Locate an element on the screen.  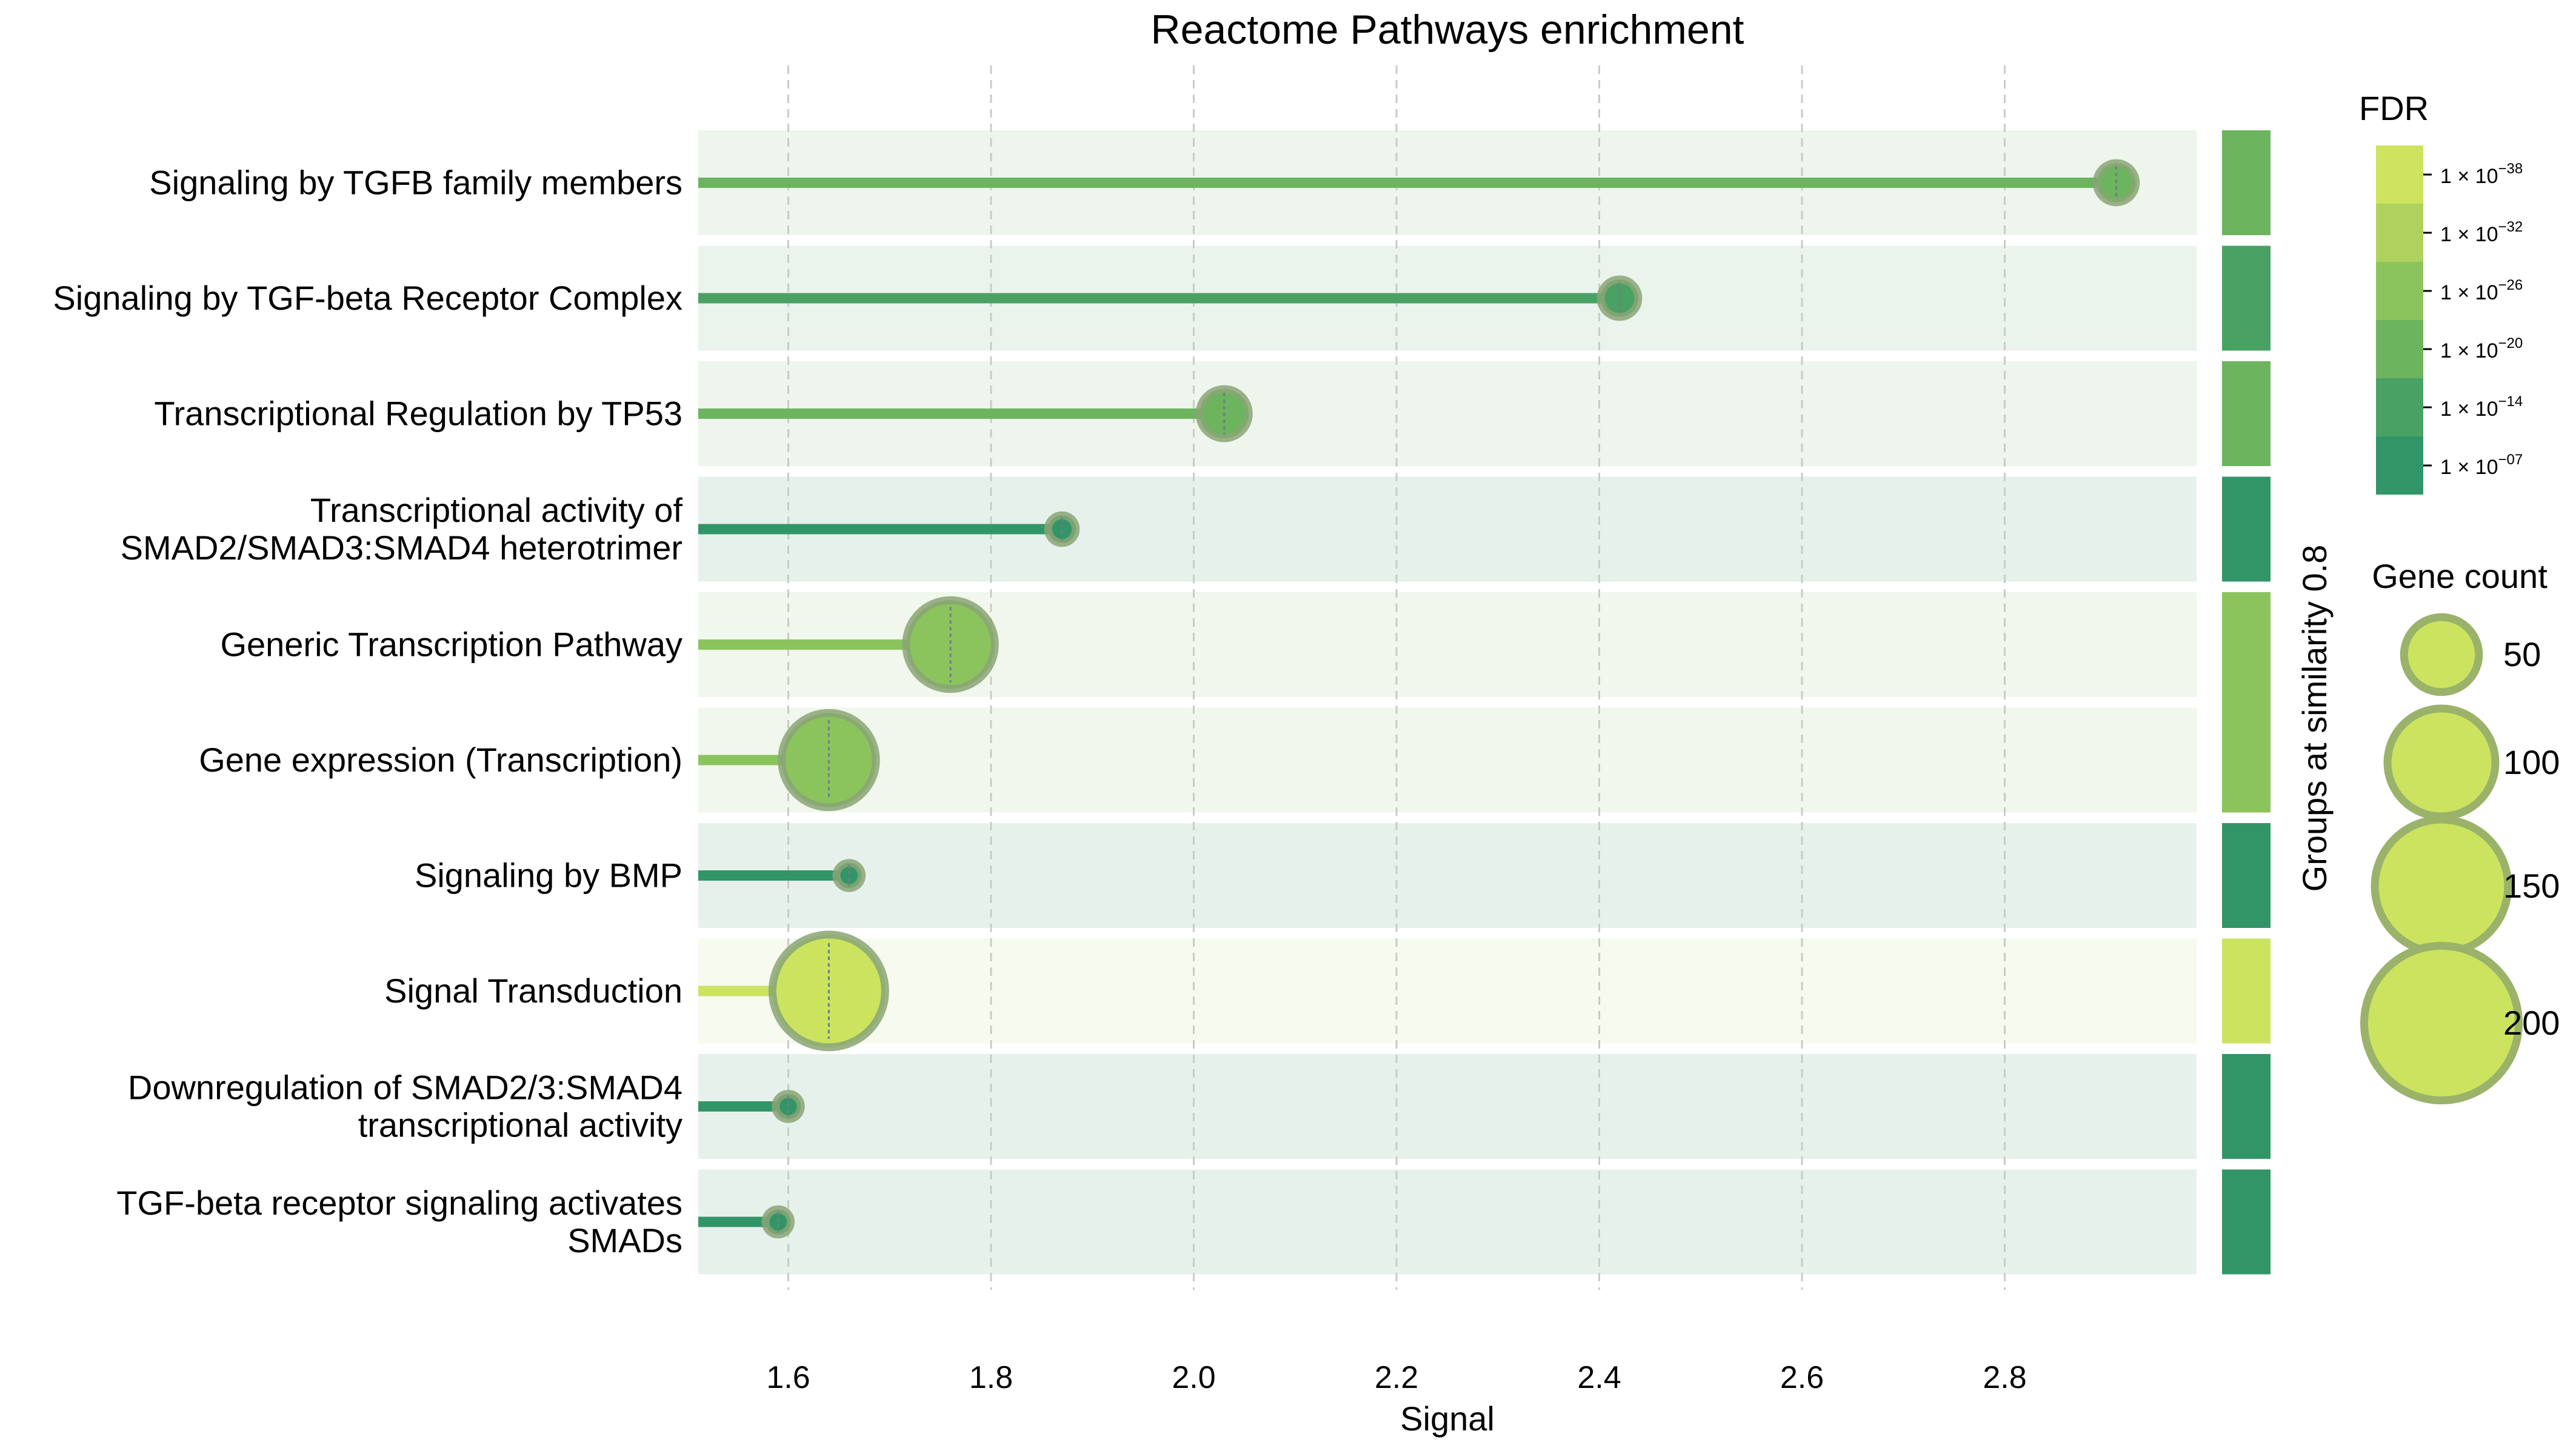
pathway-label: Signal Transduction is located at coordinates (533, 991).